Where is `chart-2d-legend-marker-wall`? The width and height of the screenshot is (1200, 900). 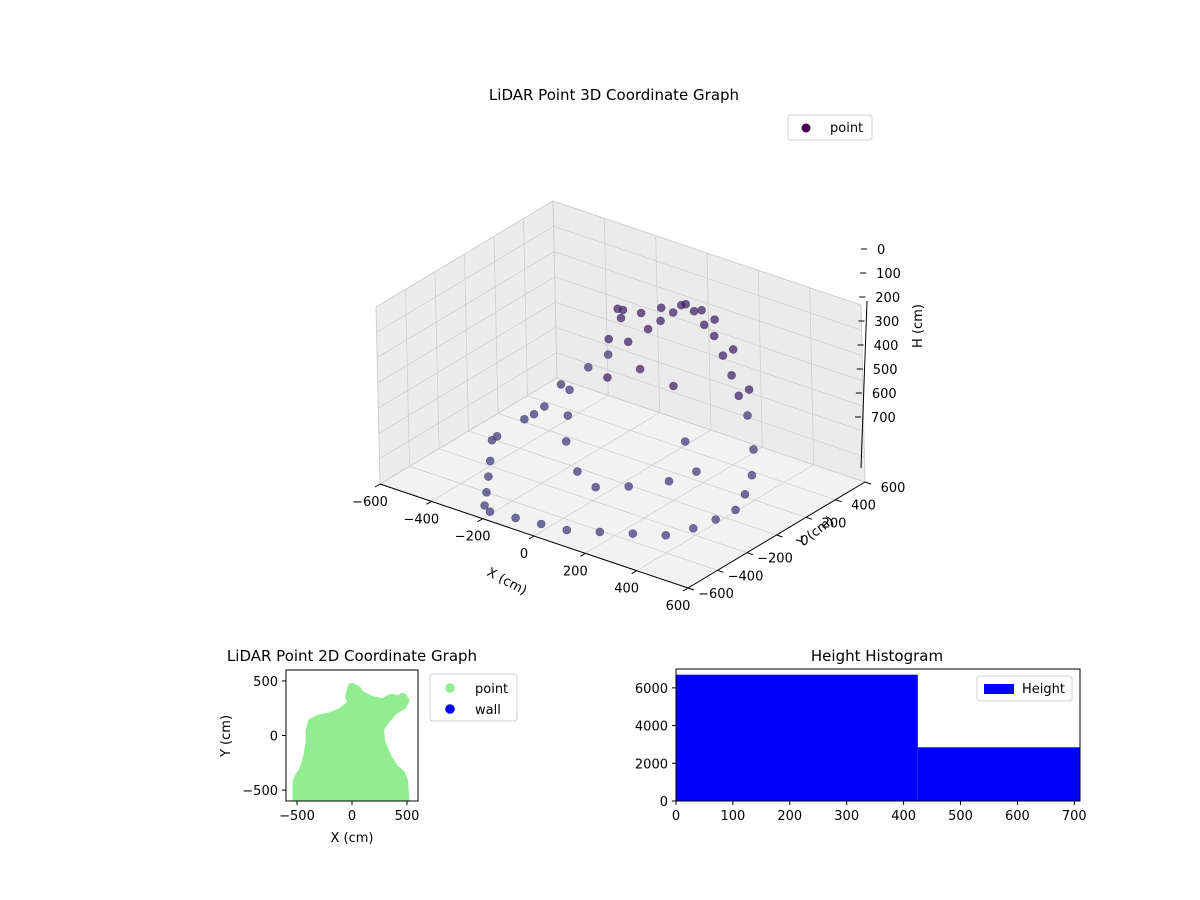 chart-2d-legend-marker-wall is located at coordinates (450, 709).